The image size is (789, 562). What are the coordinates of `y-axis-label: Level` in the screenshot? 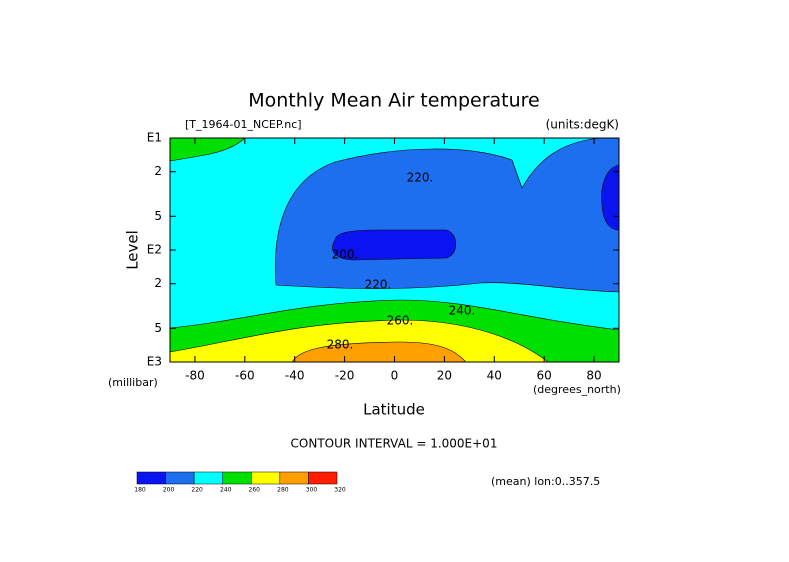 It's located at (133, 250).